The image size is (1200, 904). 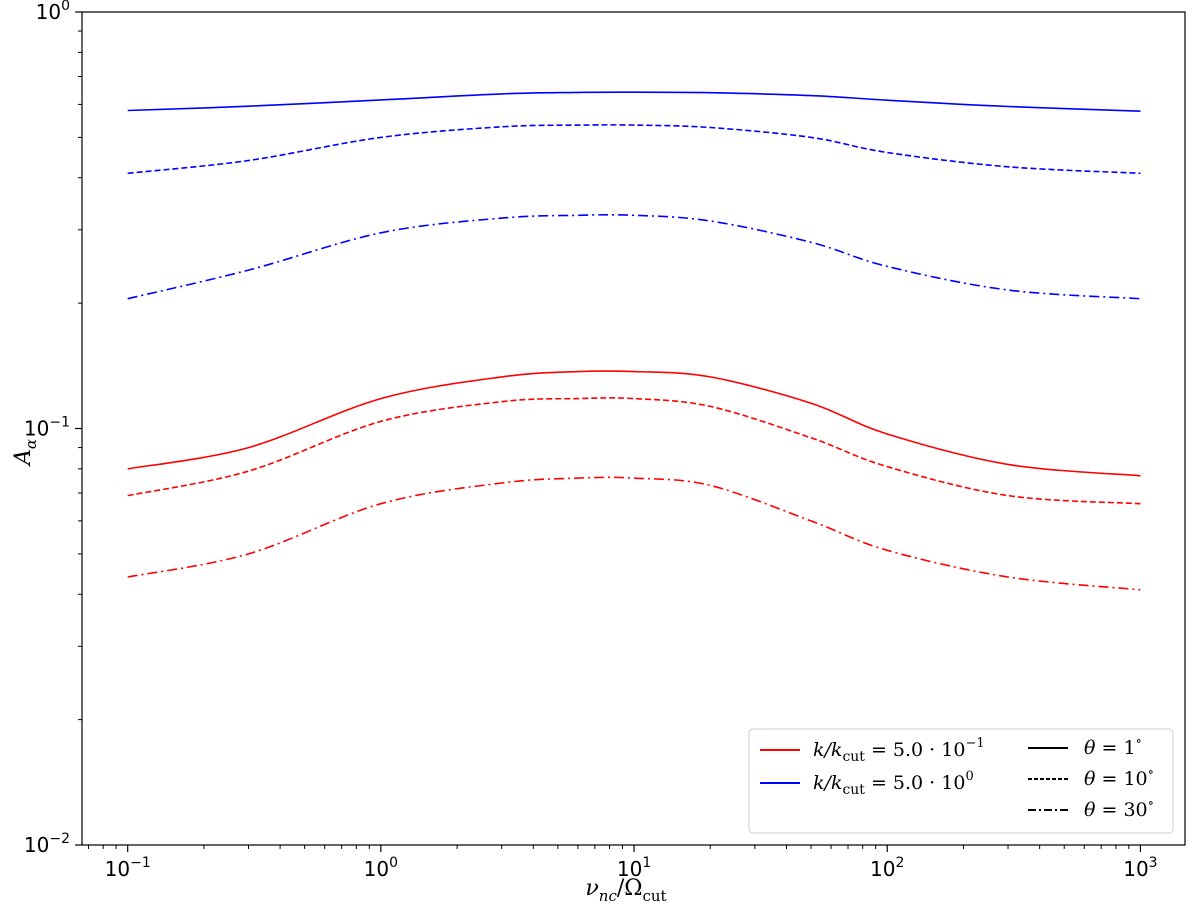 What do you see at coordinates (47, 428) in the screenshot?
I see `y-tick-label: 10⁻¹` at bounding box center [47, 428].